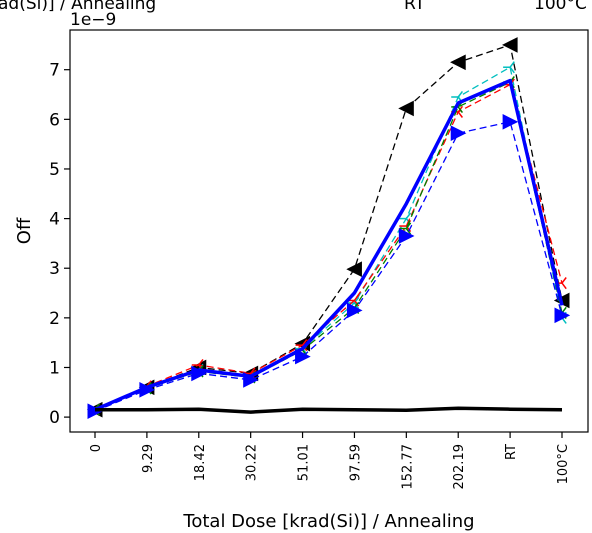 The height and width of the screenshot is (533, 592). I want to click on x-tick-label: 100°C, so click(563, 464).